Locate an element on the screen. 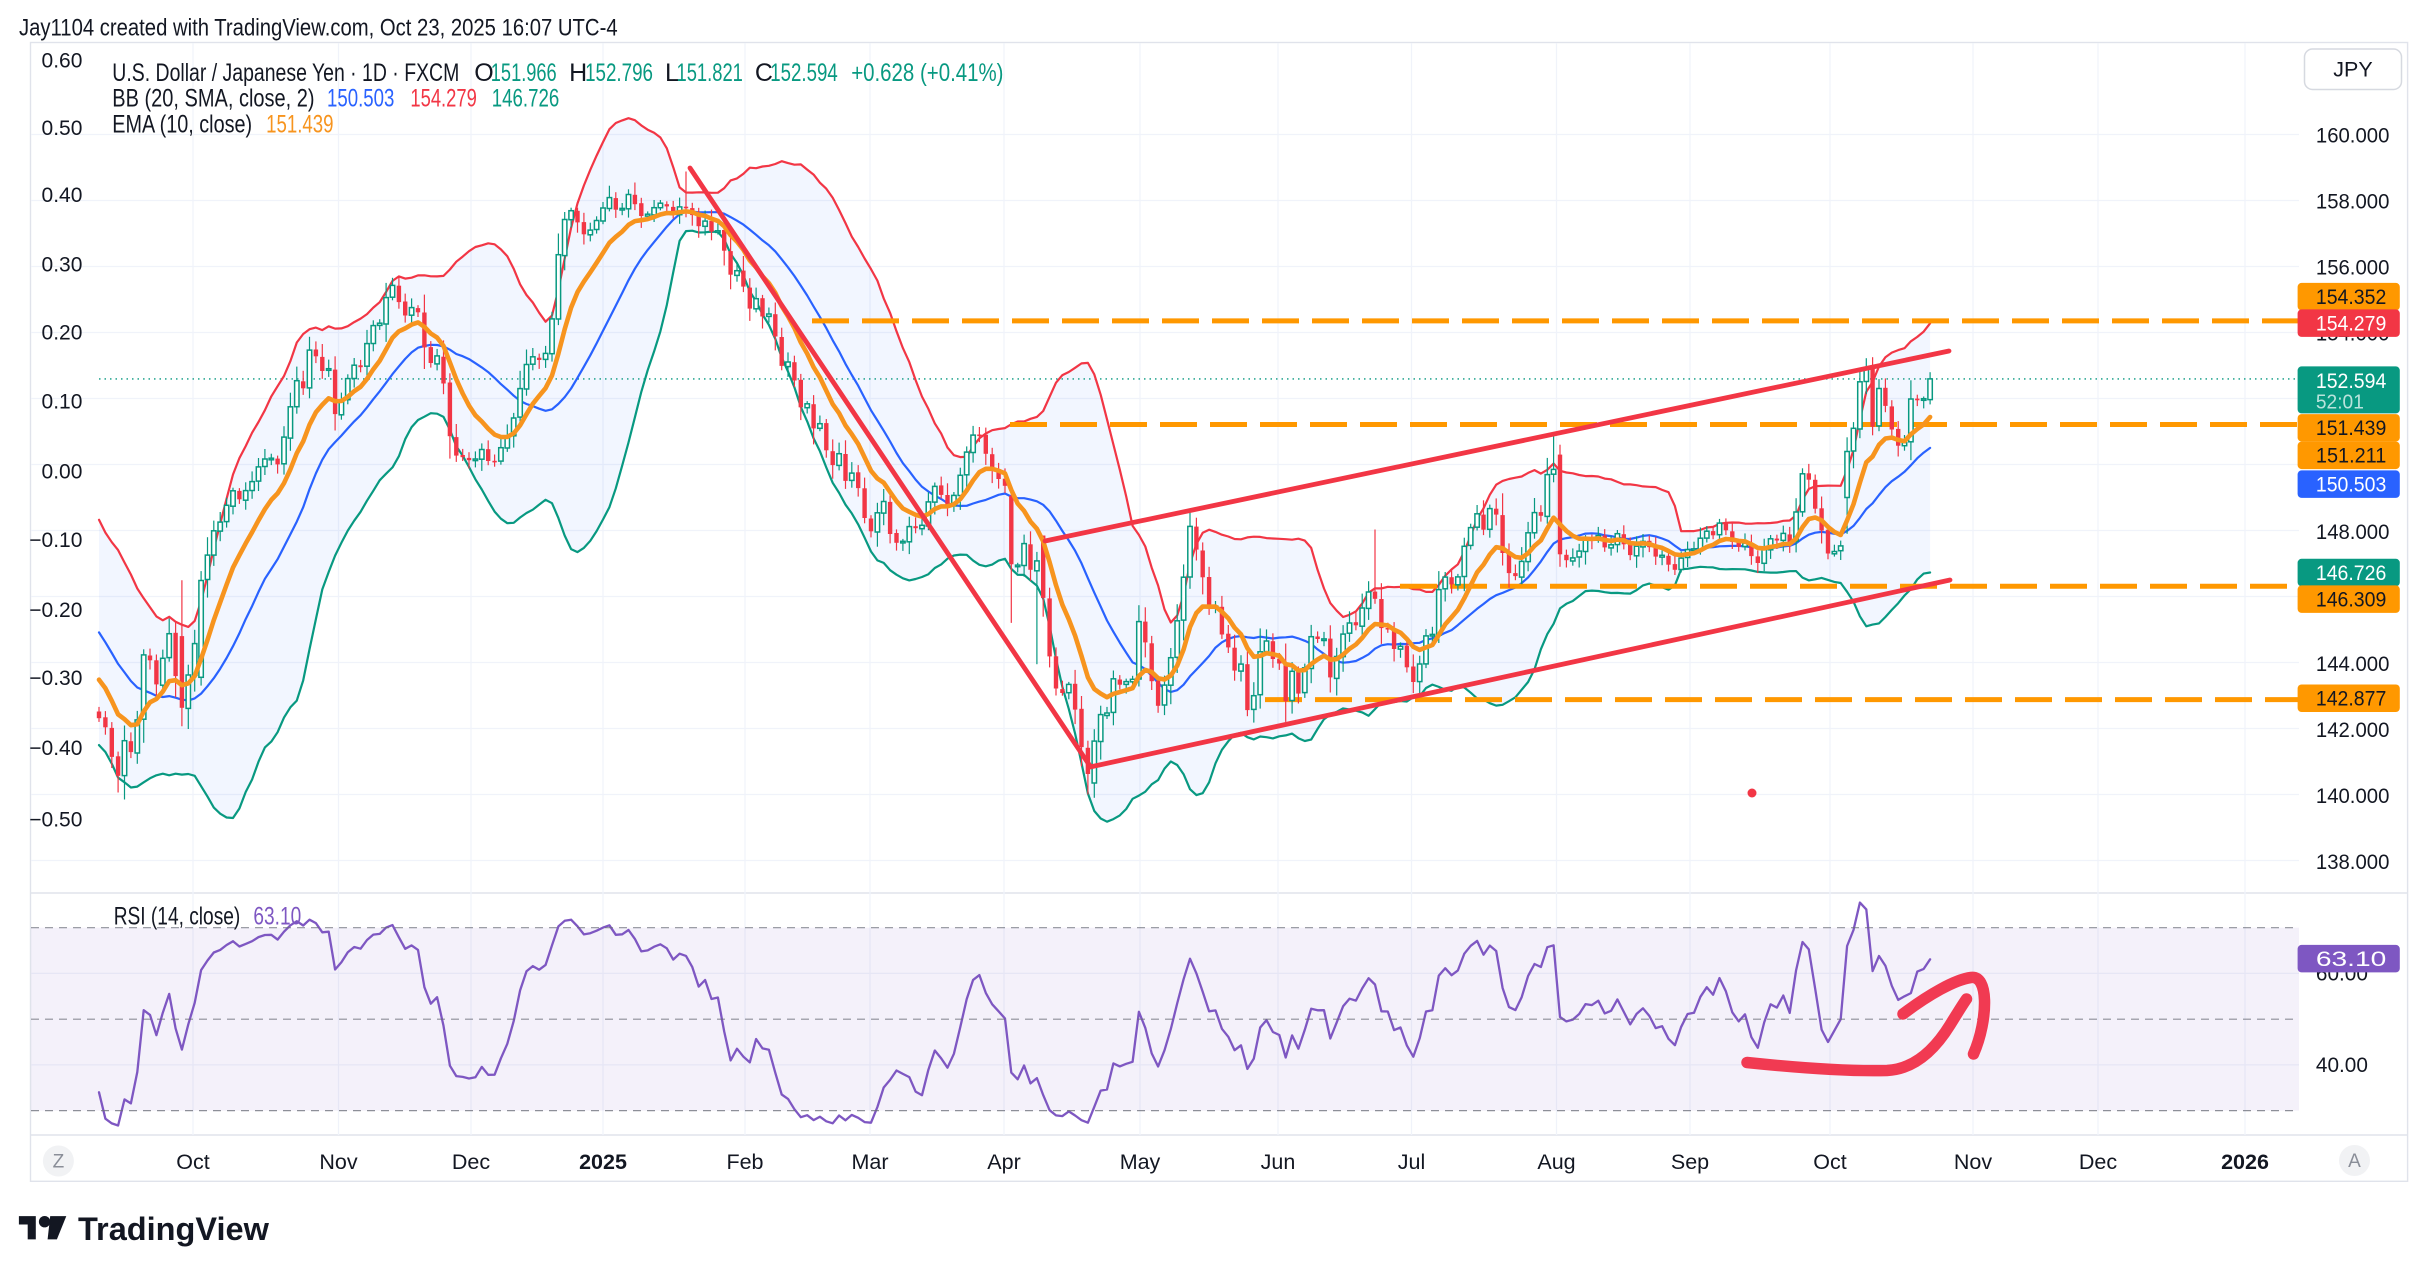  svg-text: 151.211 is located at coordinates (2351, 456).